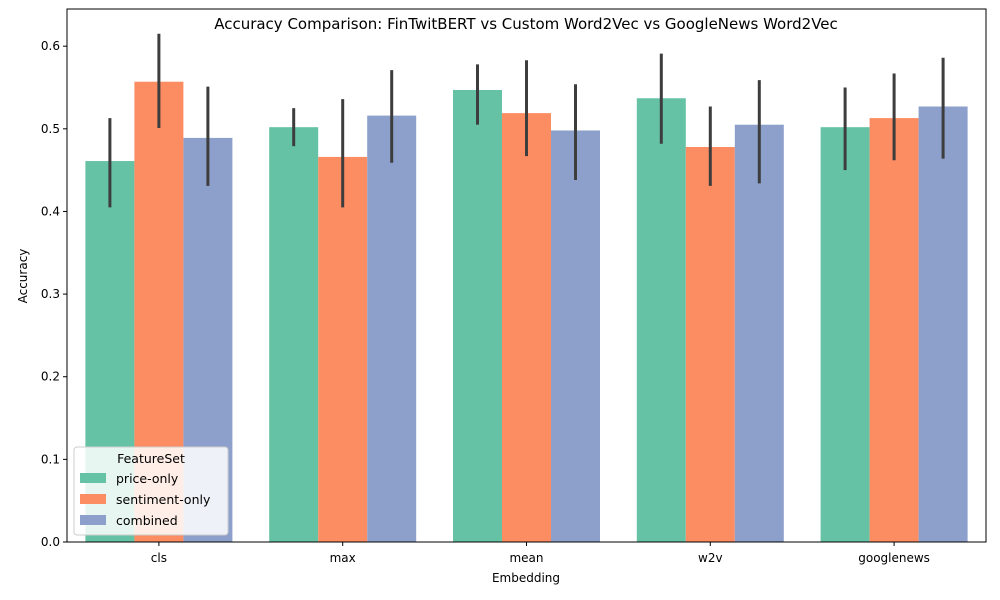  I want to click on bar-w2v-sentiment-only, so click(710, 344).